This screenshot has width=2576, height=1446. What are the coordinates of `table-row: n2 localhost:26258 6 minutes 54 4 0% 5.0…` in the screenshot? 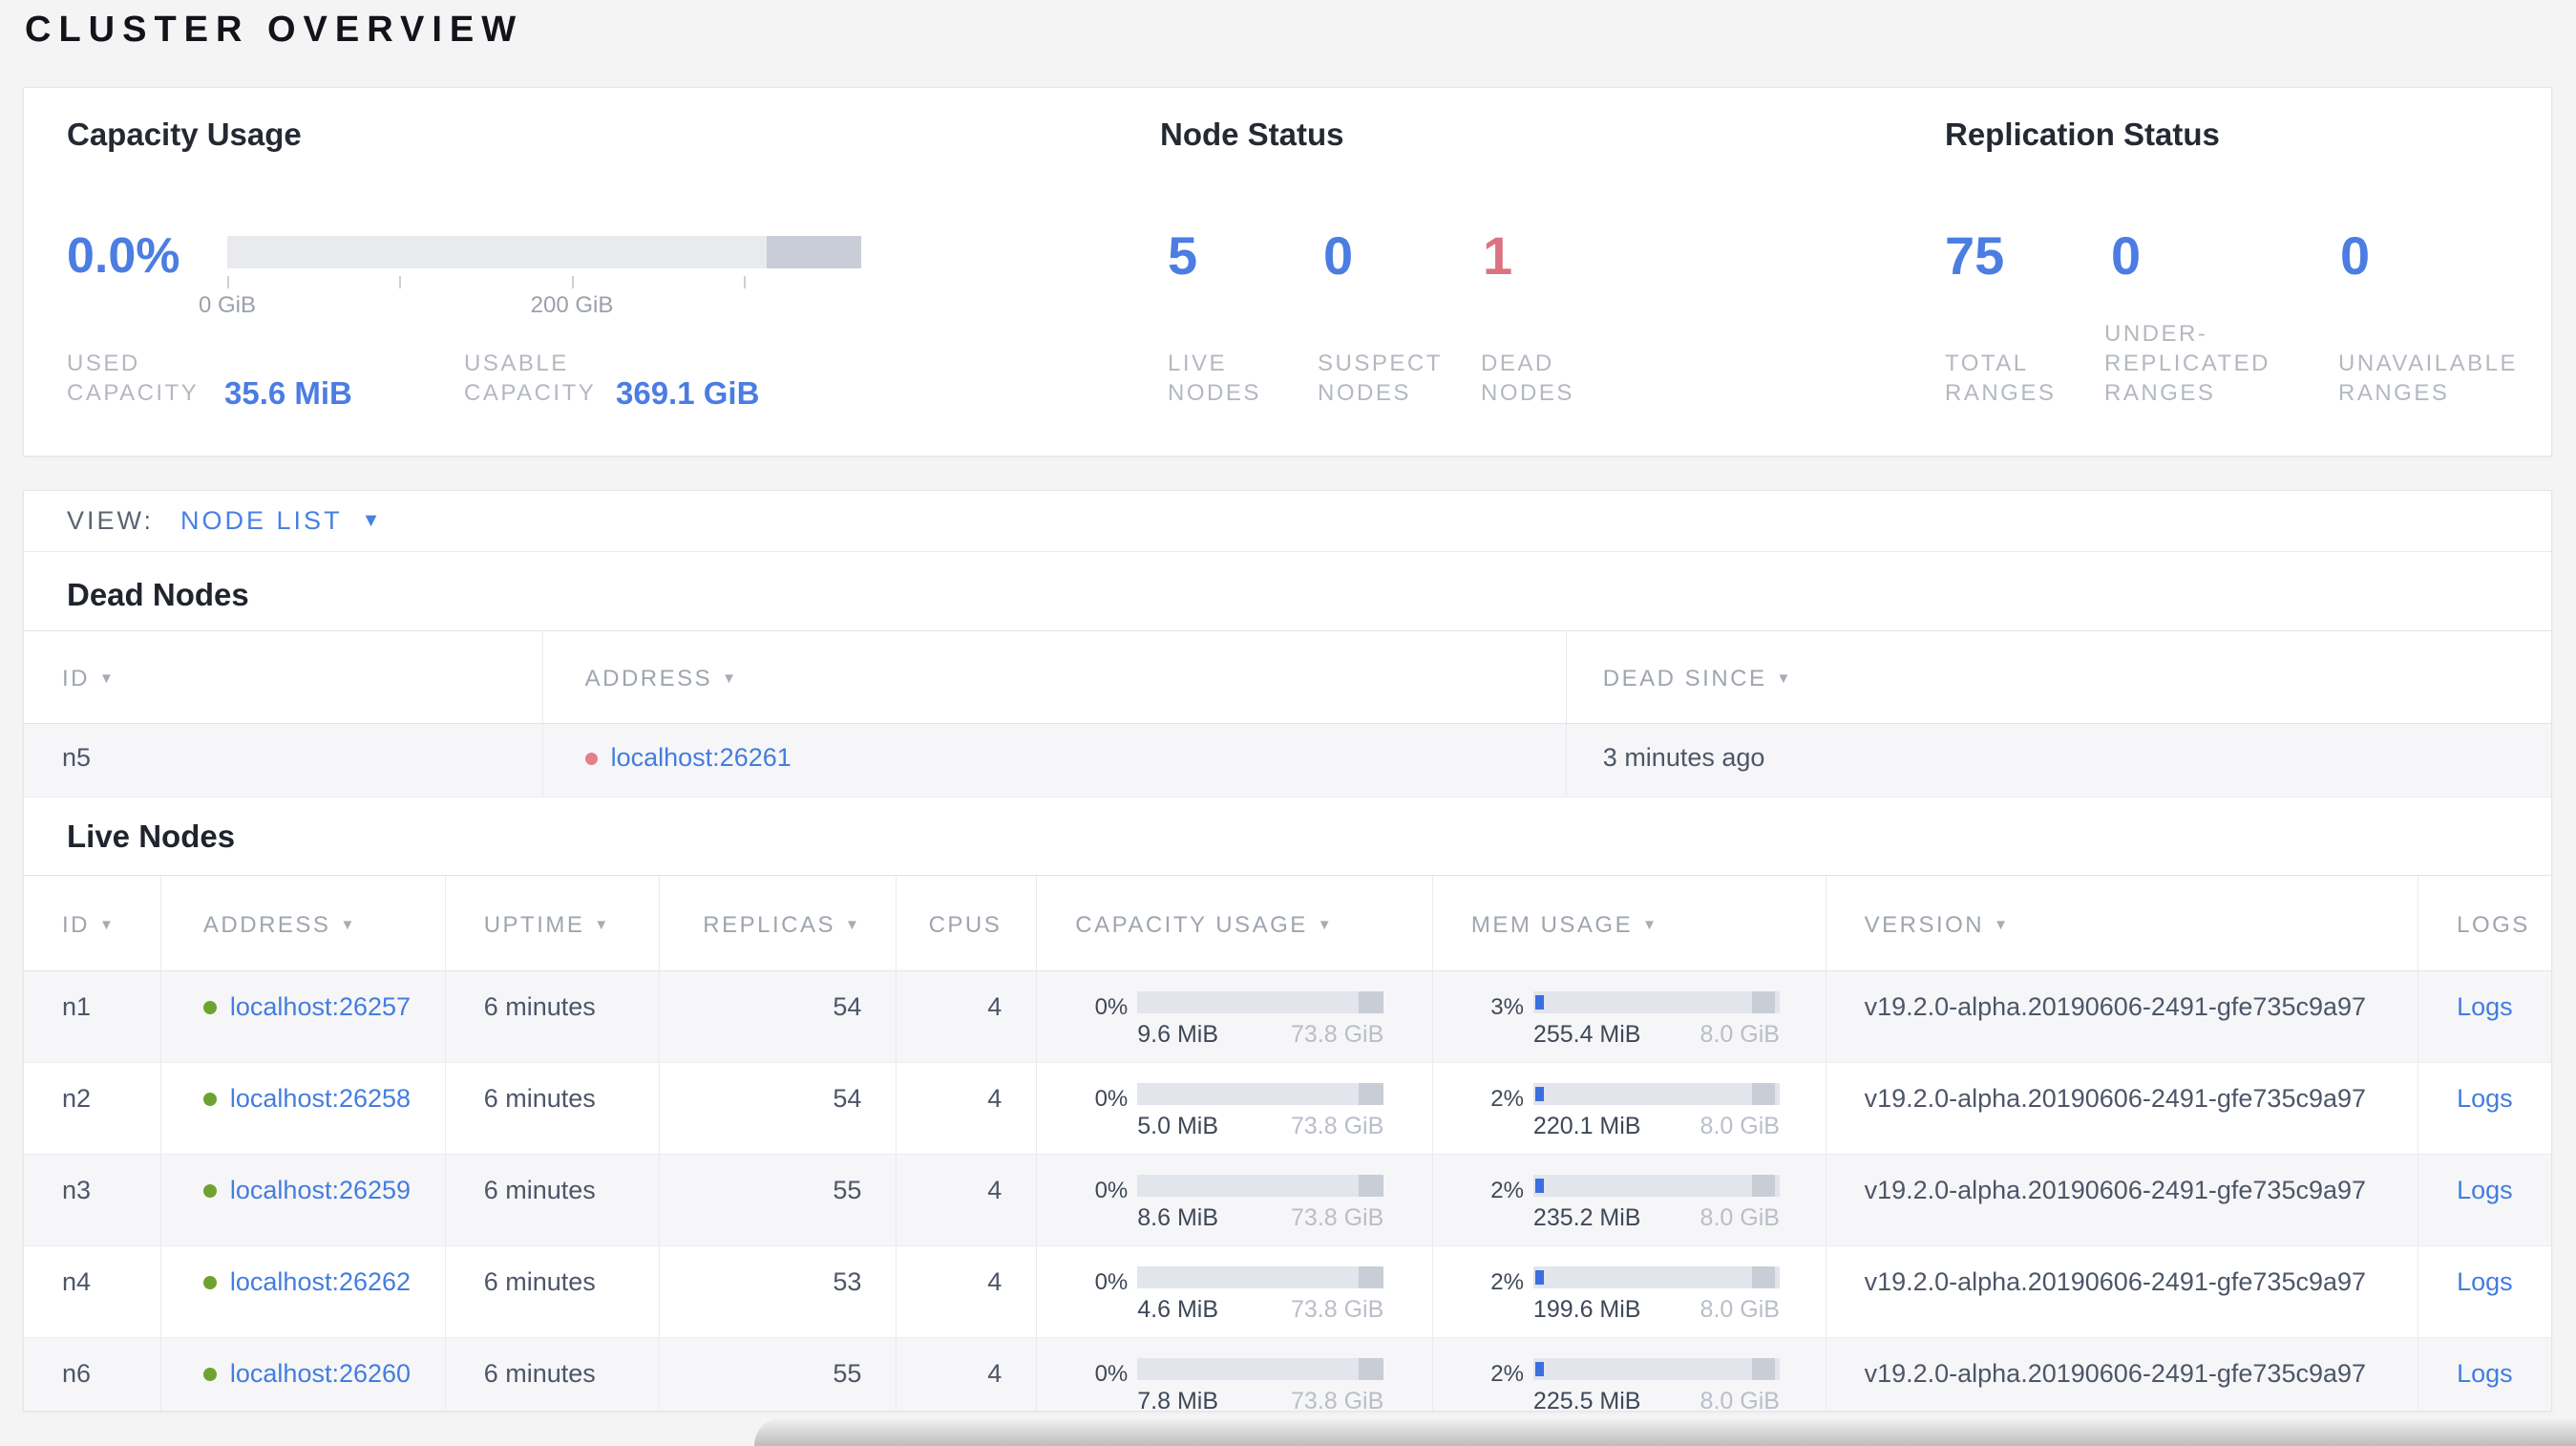 It's located at (1287, 1109).